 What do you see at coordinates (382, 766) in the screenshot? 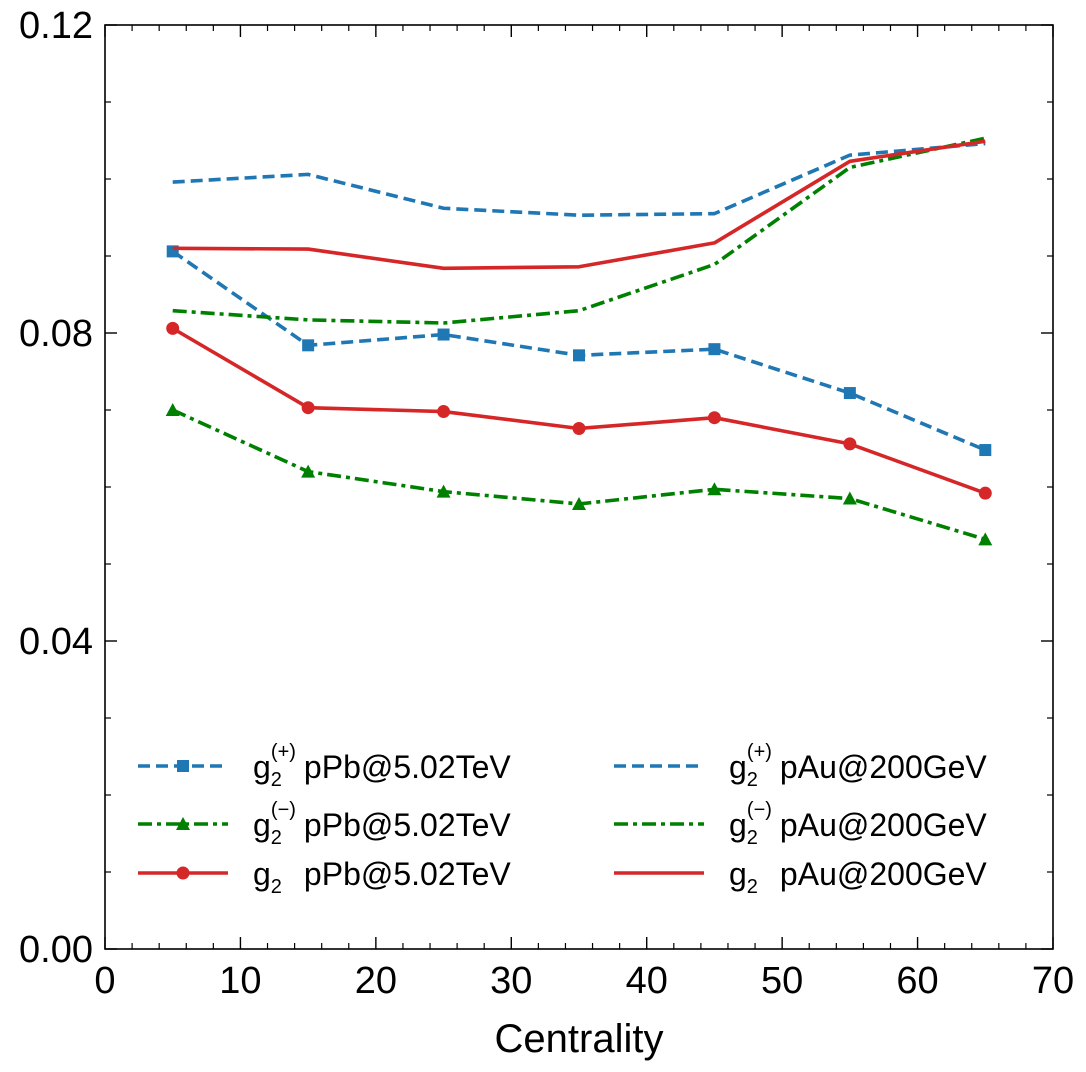
I see `legend-label: g2(+) pPb@5.02TeV` at bounding box center [382, 766].